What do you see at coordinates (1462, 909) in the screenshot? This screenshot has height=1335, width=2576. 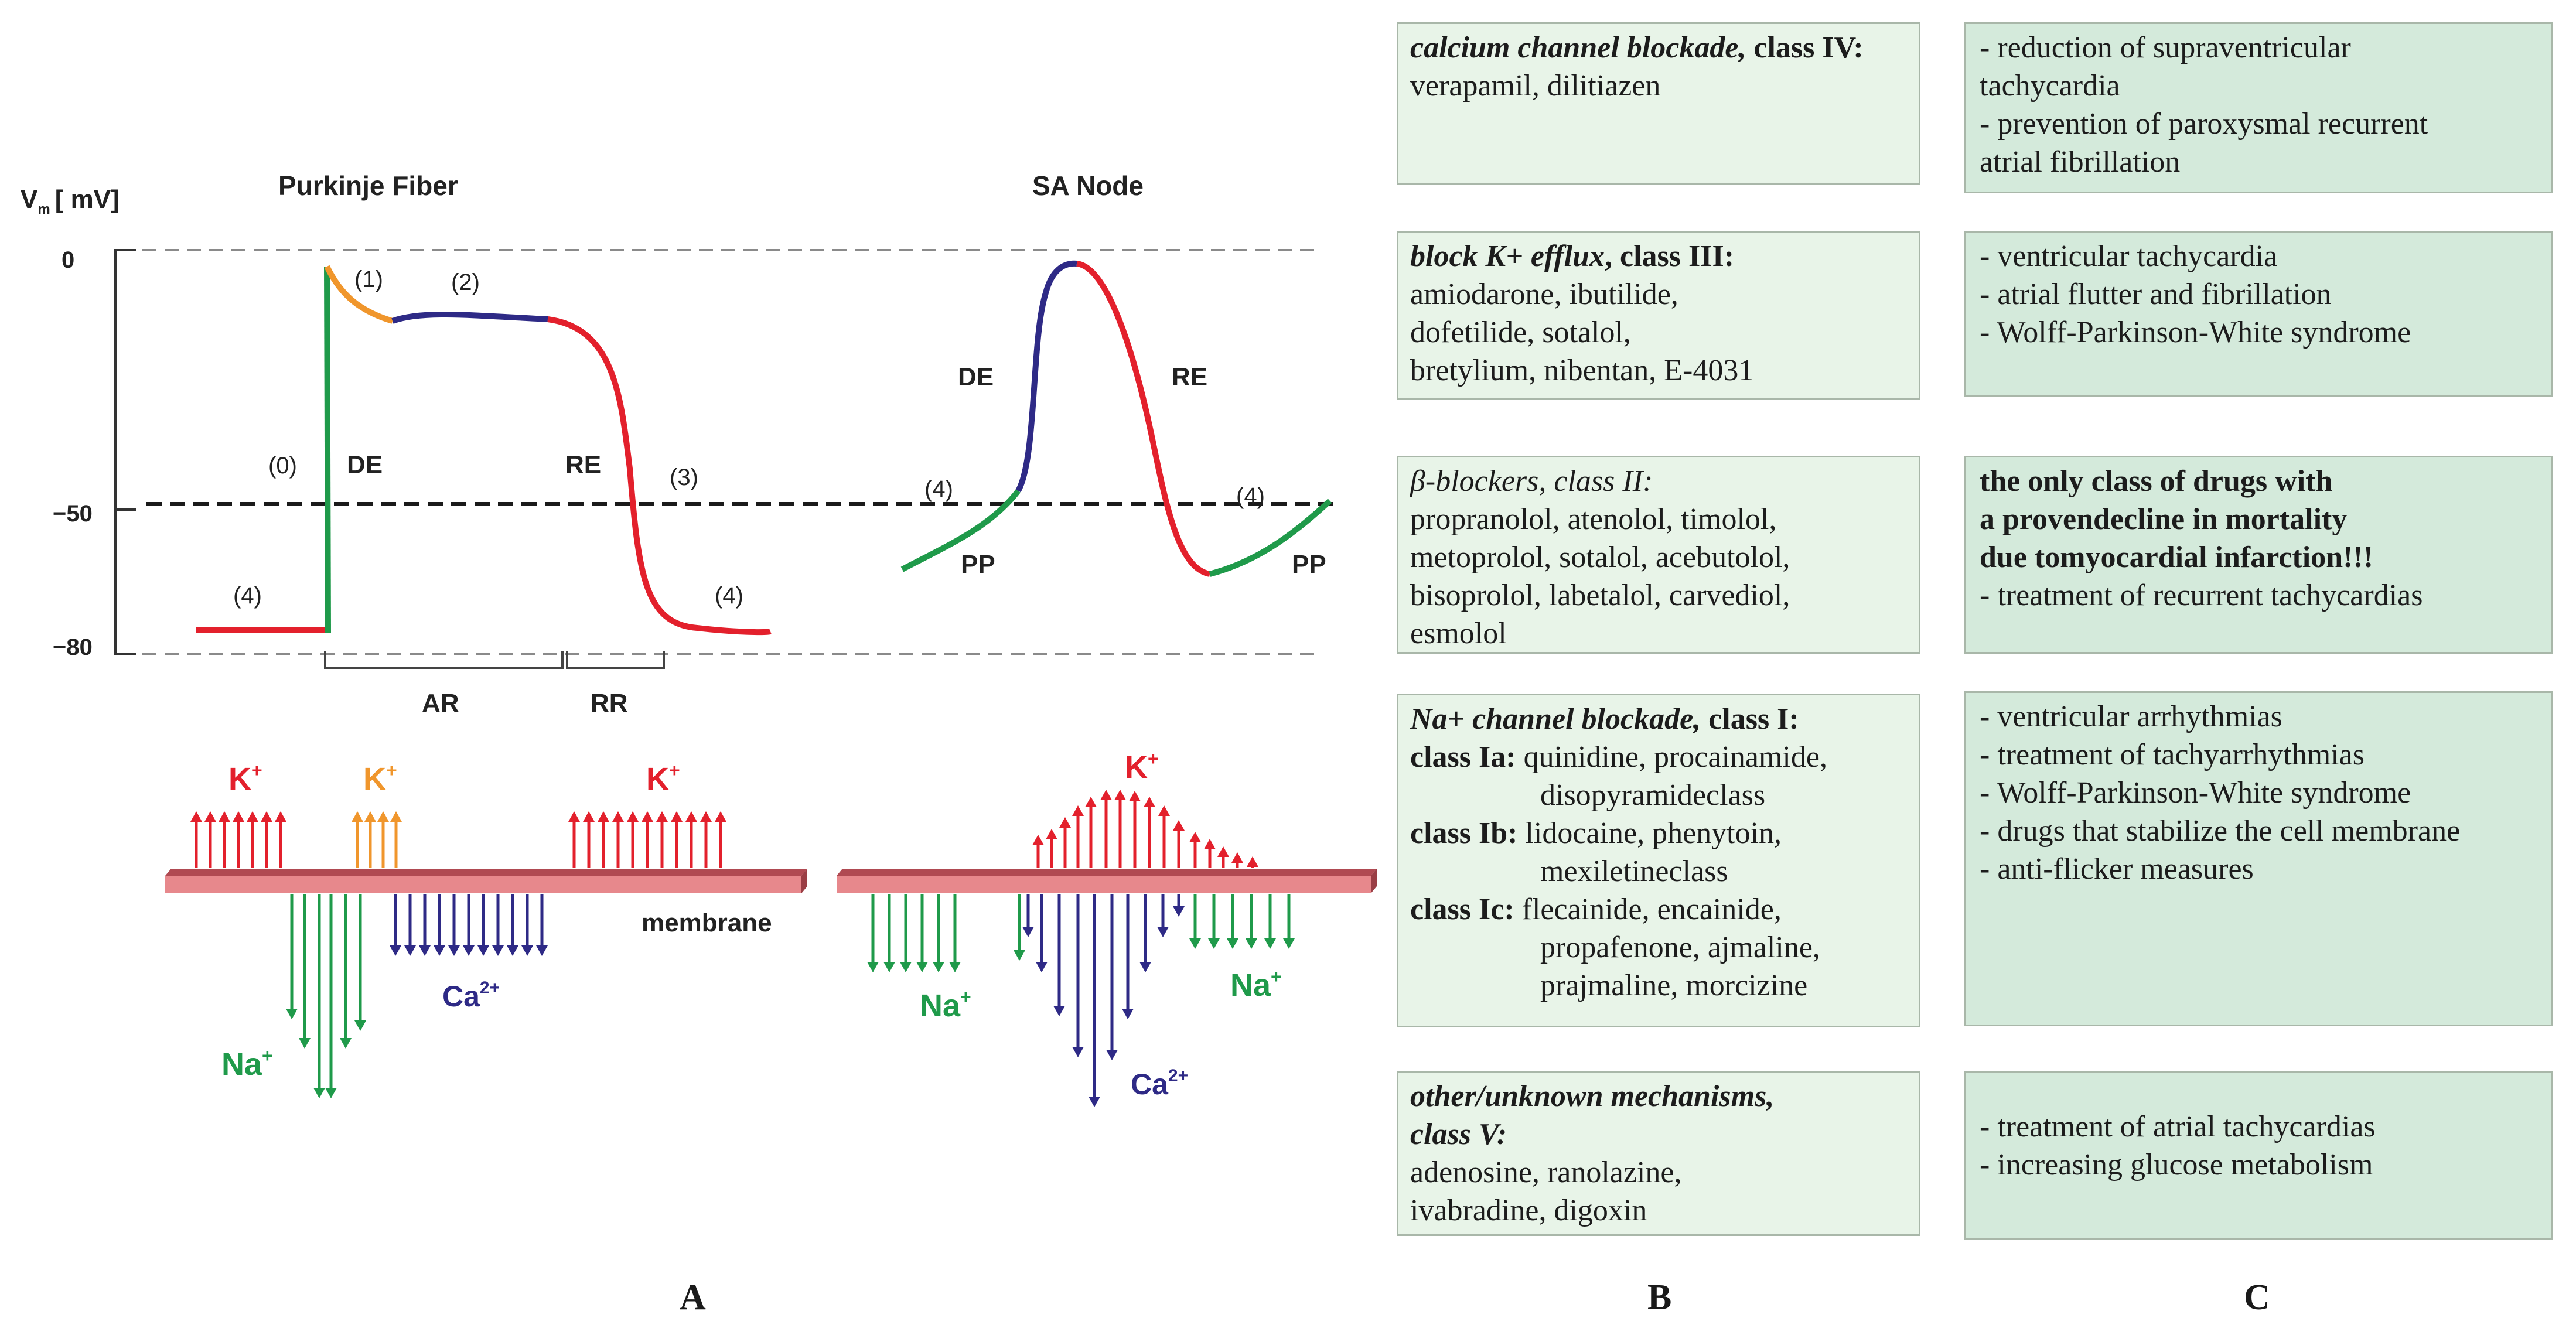 I see `class-ic-label: class Ic:` at bounding box center [1462, 909].